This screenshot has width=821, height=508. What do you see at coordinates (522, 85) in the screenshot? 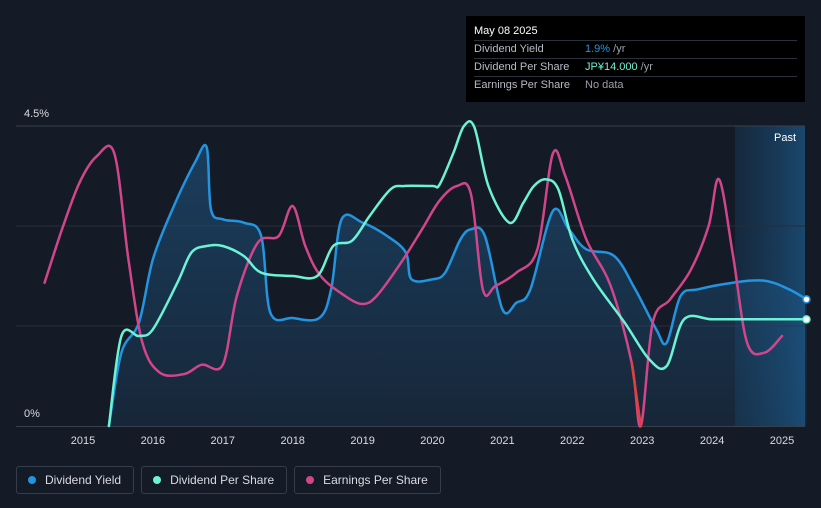
I see `tooltip-label: Earnings Per Share` at bounding box center [522, 85].